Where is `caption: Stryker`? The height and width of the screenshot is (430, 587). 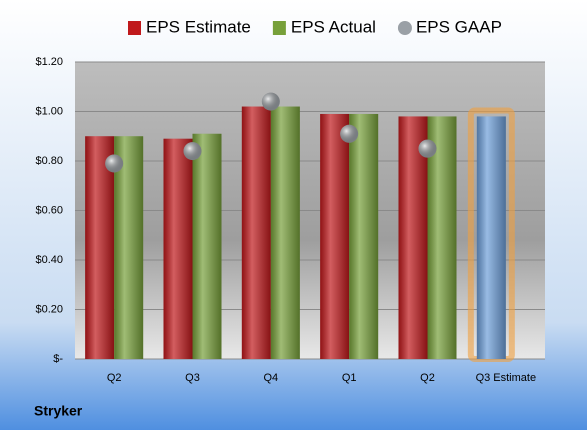 caption: Stryker is located at coordinates (58, 411).